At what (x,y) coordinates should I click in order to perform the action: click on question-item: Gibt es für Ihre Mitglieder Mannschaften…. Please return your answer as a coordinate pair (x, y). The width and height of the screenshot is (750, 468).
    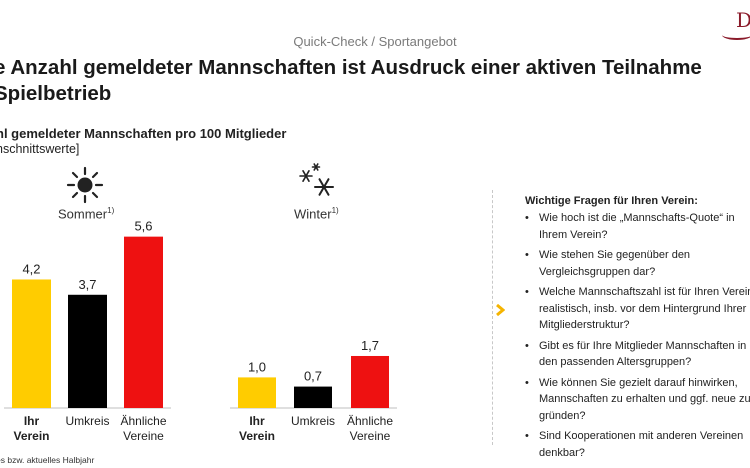
    Looking at the image, I should click on (637, 354).